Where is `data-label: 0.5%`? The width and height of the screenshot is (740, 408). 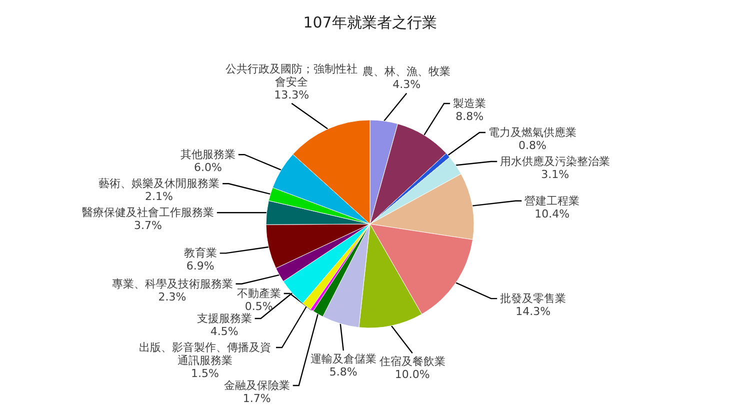
data-label: 0.5% is located at coordinates (258, 306).